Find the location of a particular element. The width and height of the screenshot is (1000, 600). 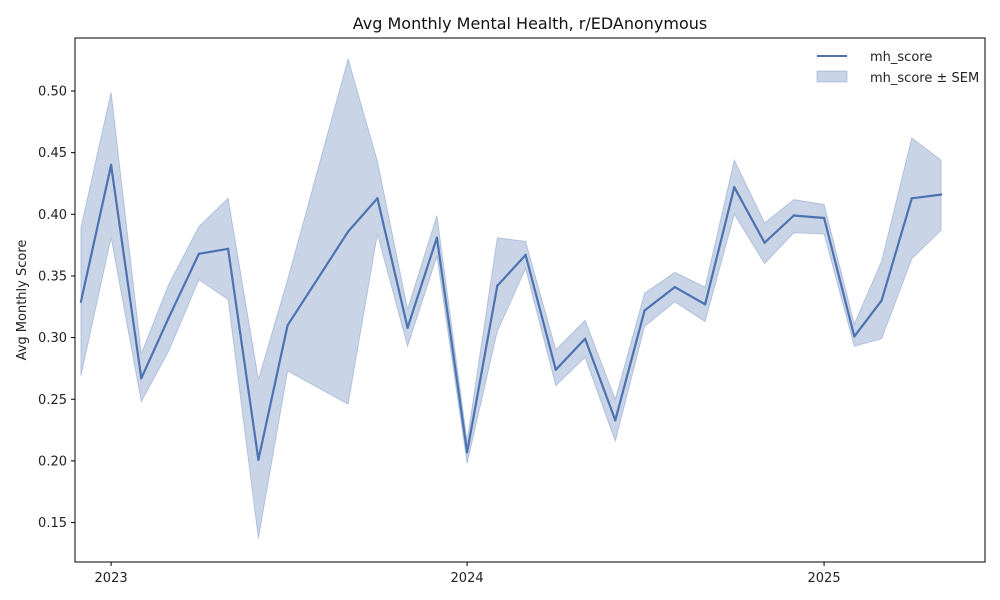

y-tick-label: 0.15 is located at coordinates (52, 523).